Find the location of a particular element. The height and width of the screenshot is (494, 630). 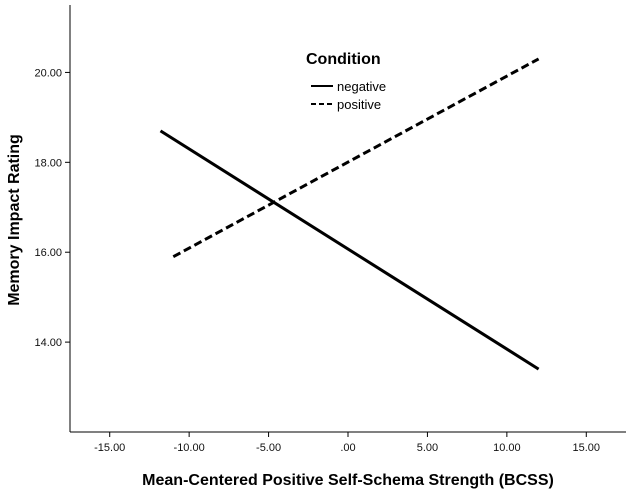

y-tick-label: 14.00 is located at coordinates (48, 343).